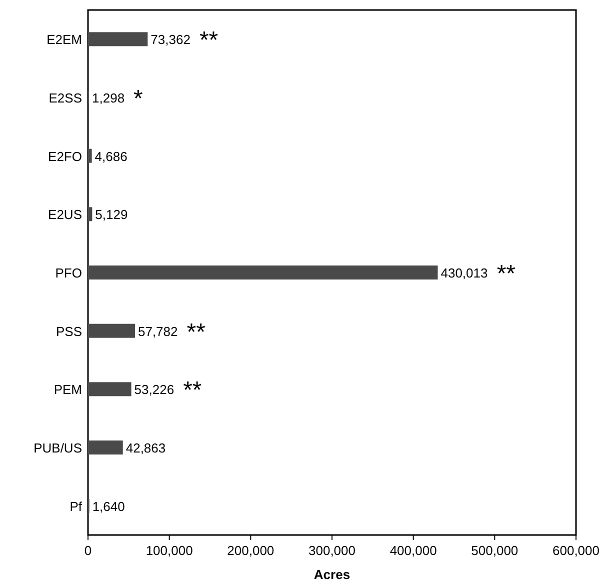 The image size is (602, 587). What do you see at coordinates (332, 550) in the screenshot?
I see `x-tick-label: 300,000` at bounding box center [332, 550].